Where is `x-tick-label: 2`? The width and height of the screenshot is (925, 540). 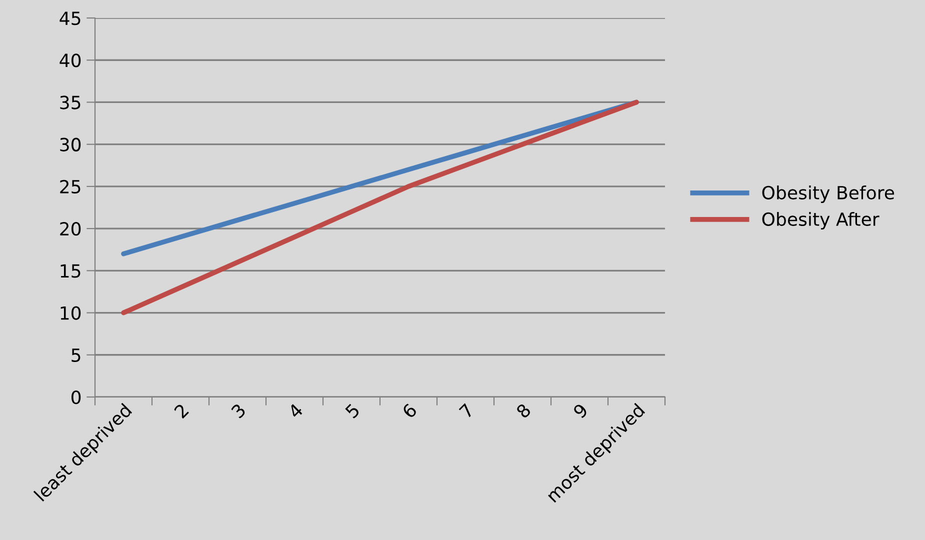 x-tick-label: 2 is located at coordinates (181, 411).